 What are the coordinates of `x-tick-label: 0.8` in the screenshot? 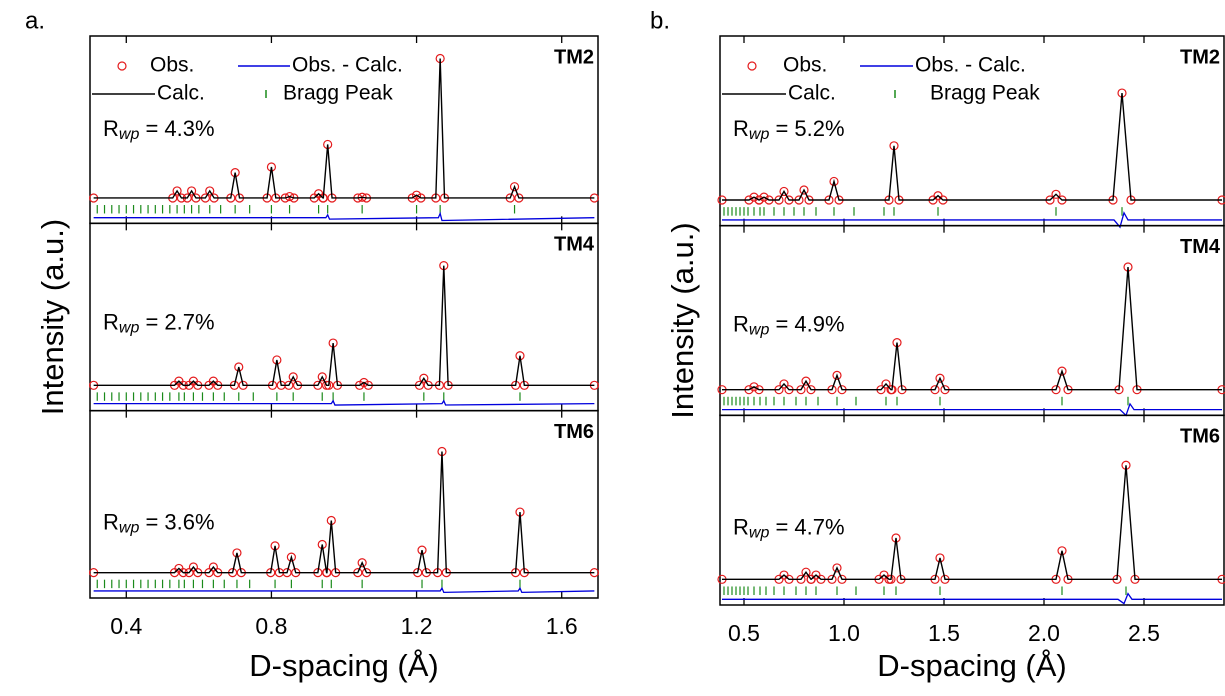 It's located at (271, 626).